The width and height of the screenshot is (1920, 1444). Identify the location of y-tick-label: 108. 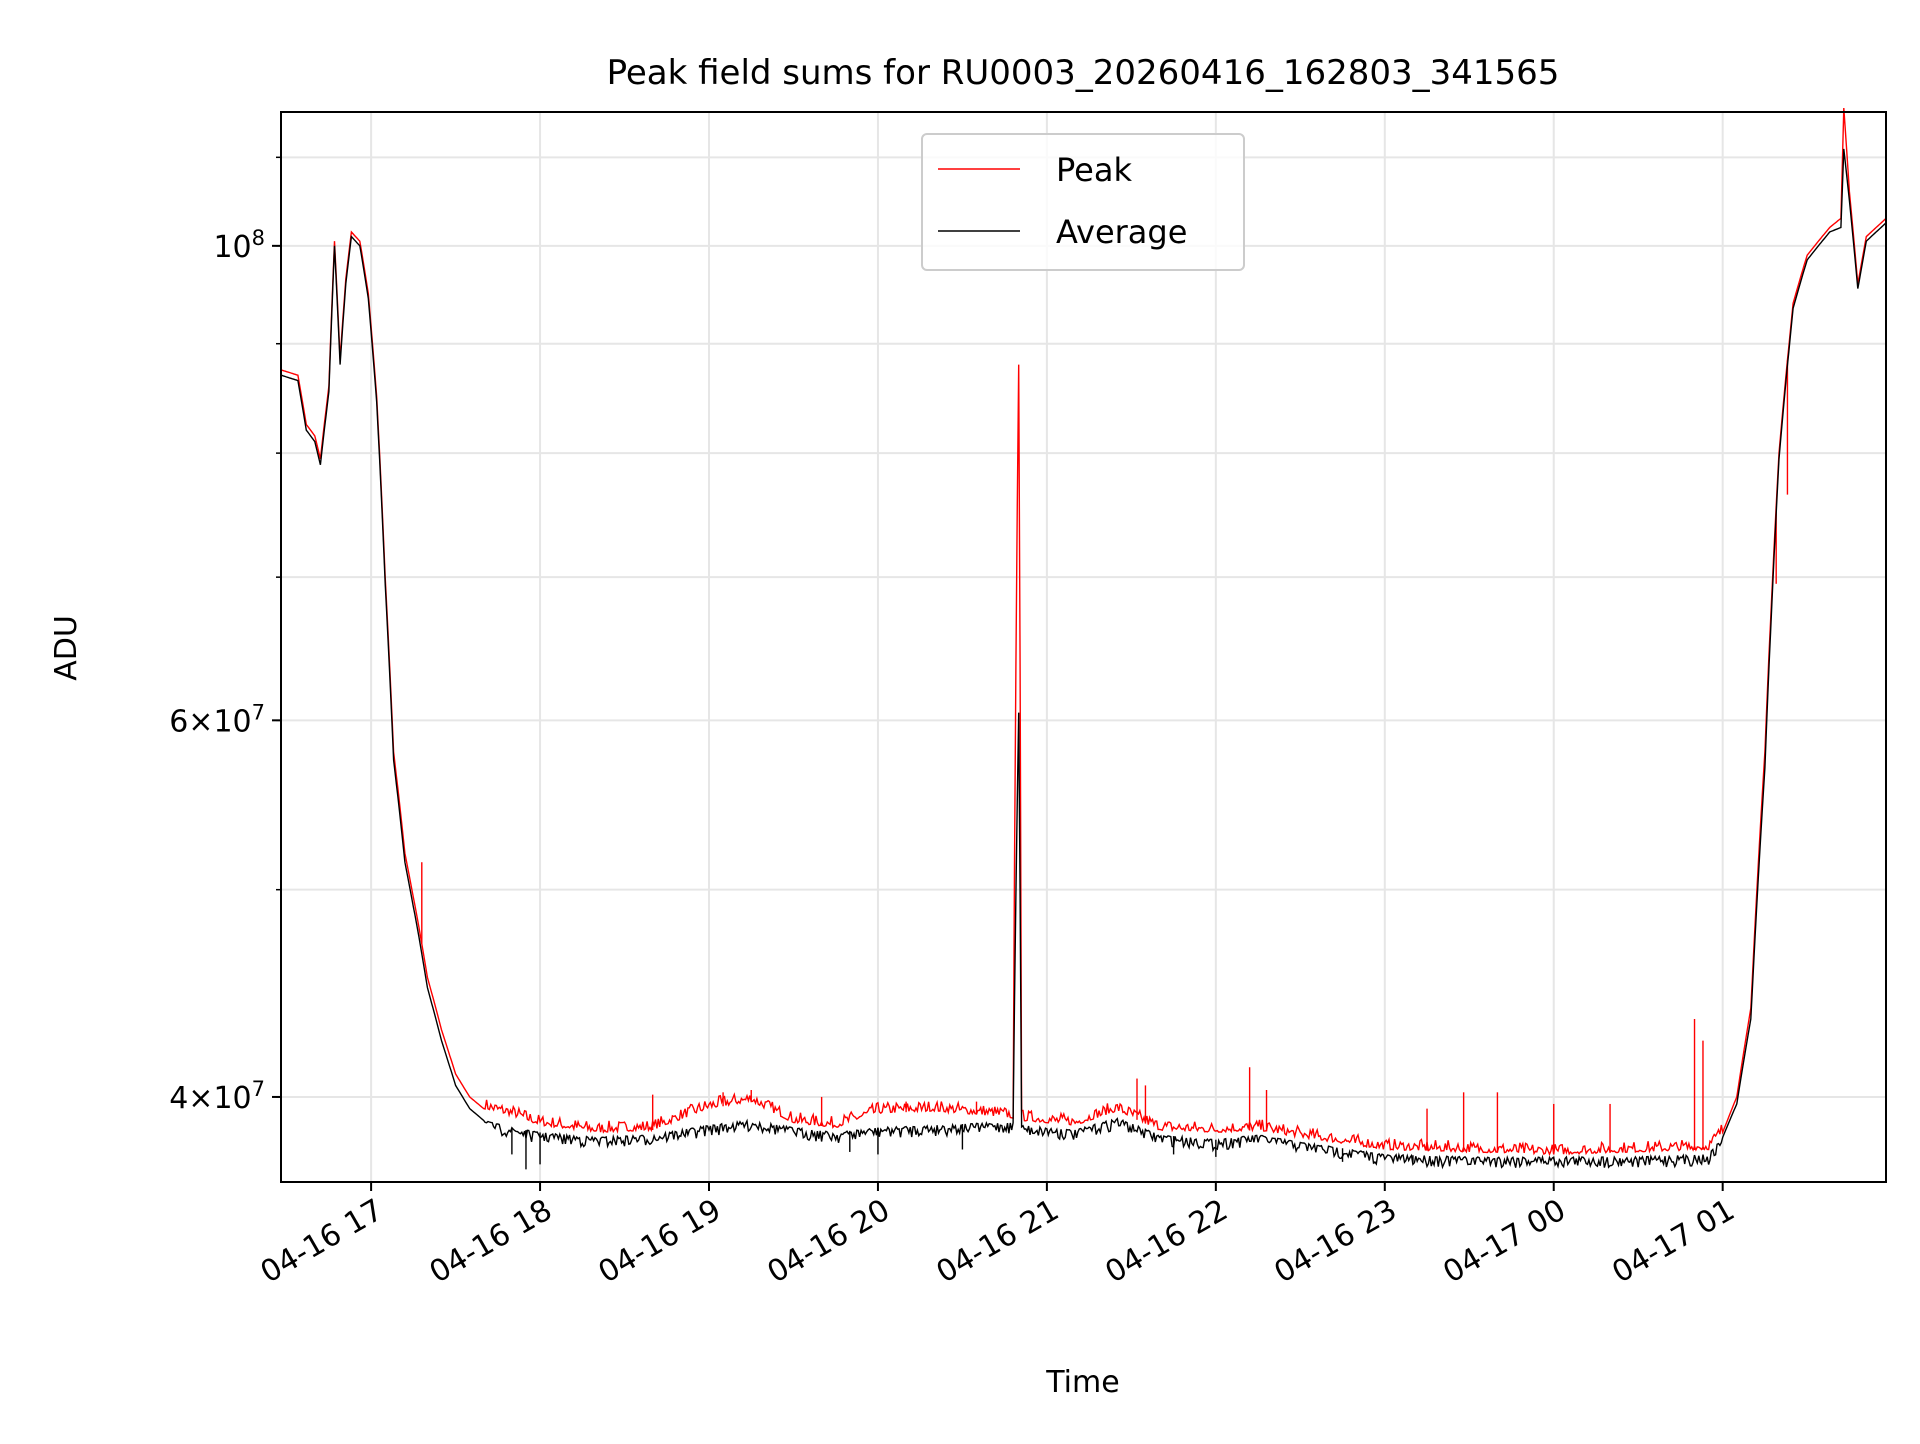
(239, 245).